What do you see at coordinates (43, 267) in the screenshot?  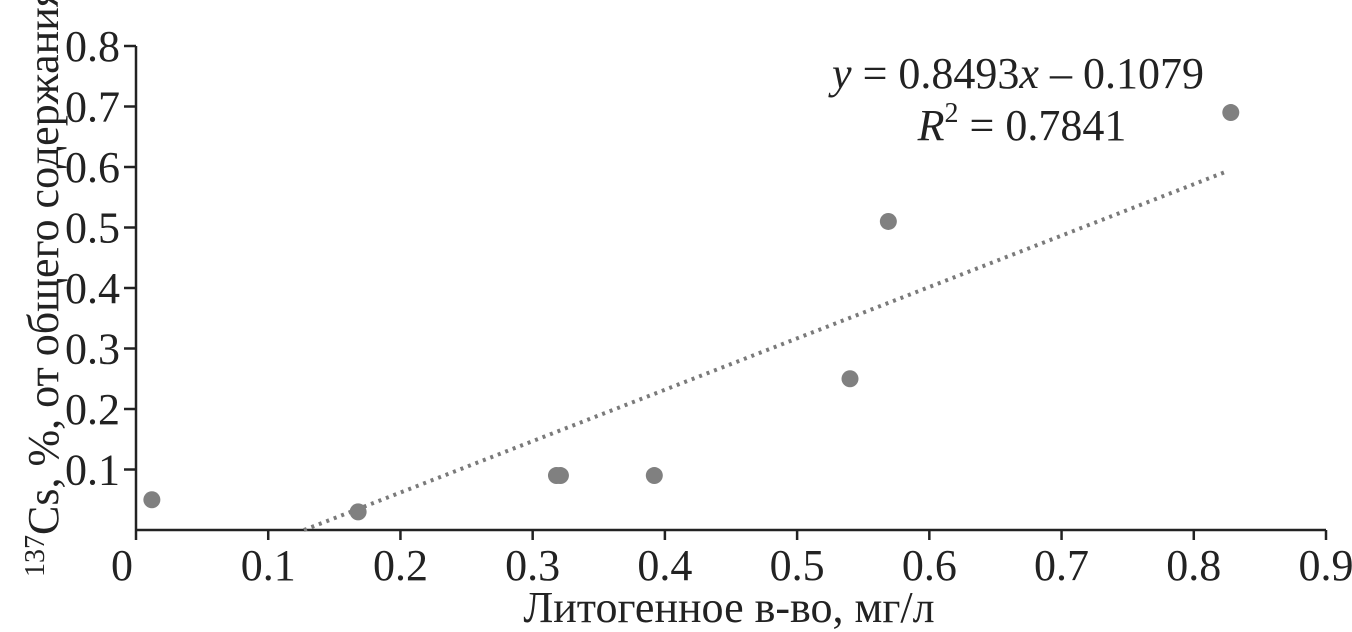 I see `y-axis-title-text: Cs, %, от общего содержания` at bounding box center [43, 267].